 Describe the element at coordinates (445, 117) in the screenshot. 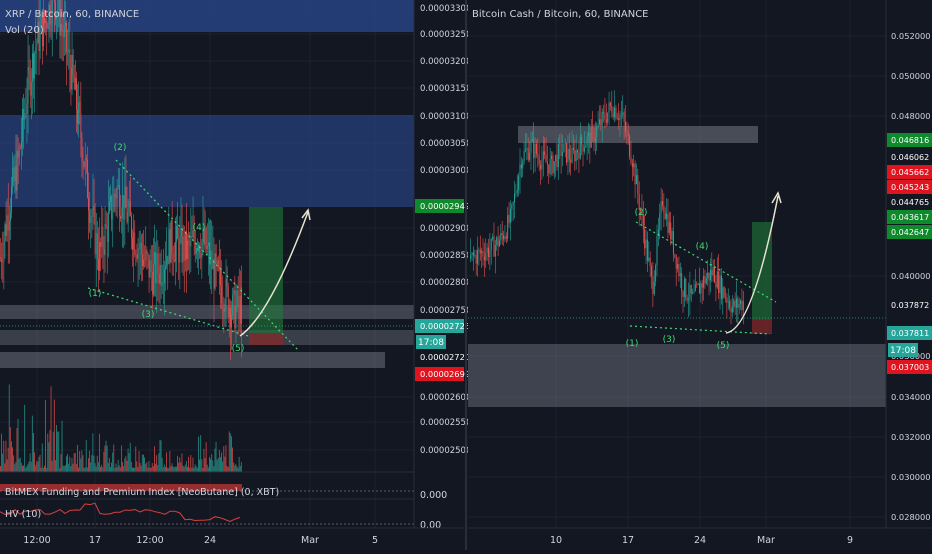

I see `left-y-tick: 0.00003100` at that location.